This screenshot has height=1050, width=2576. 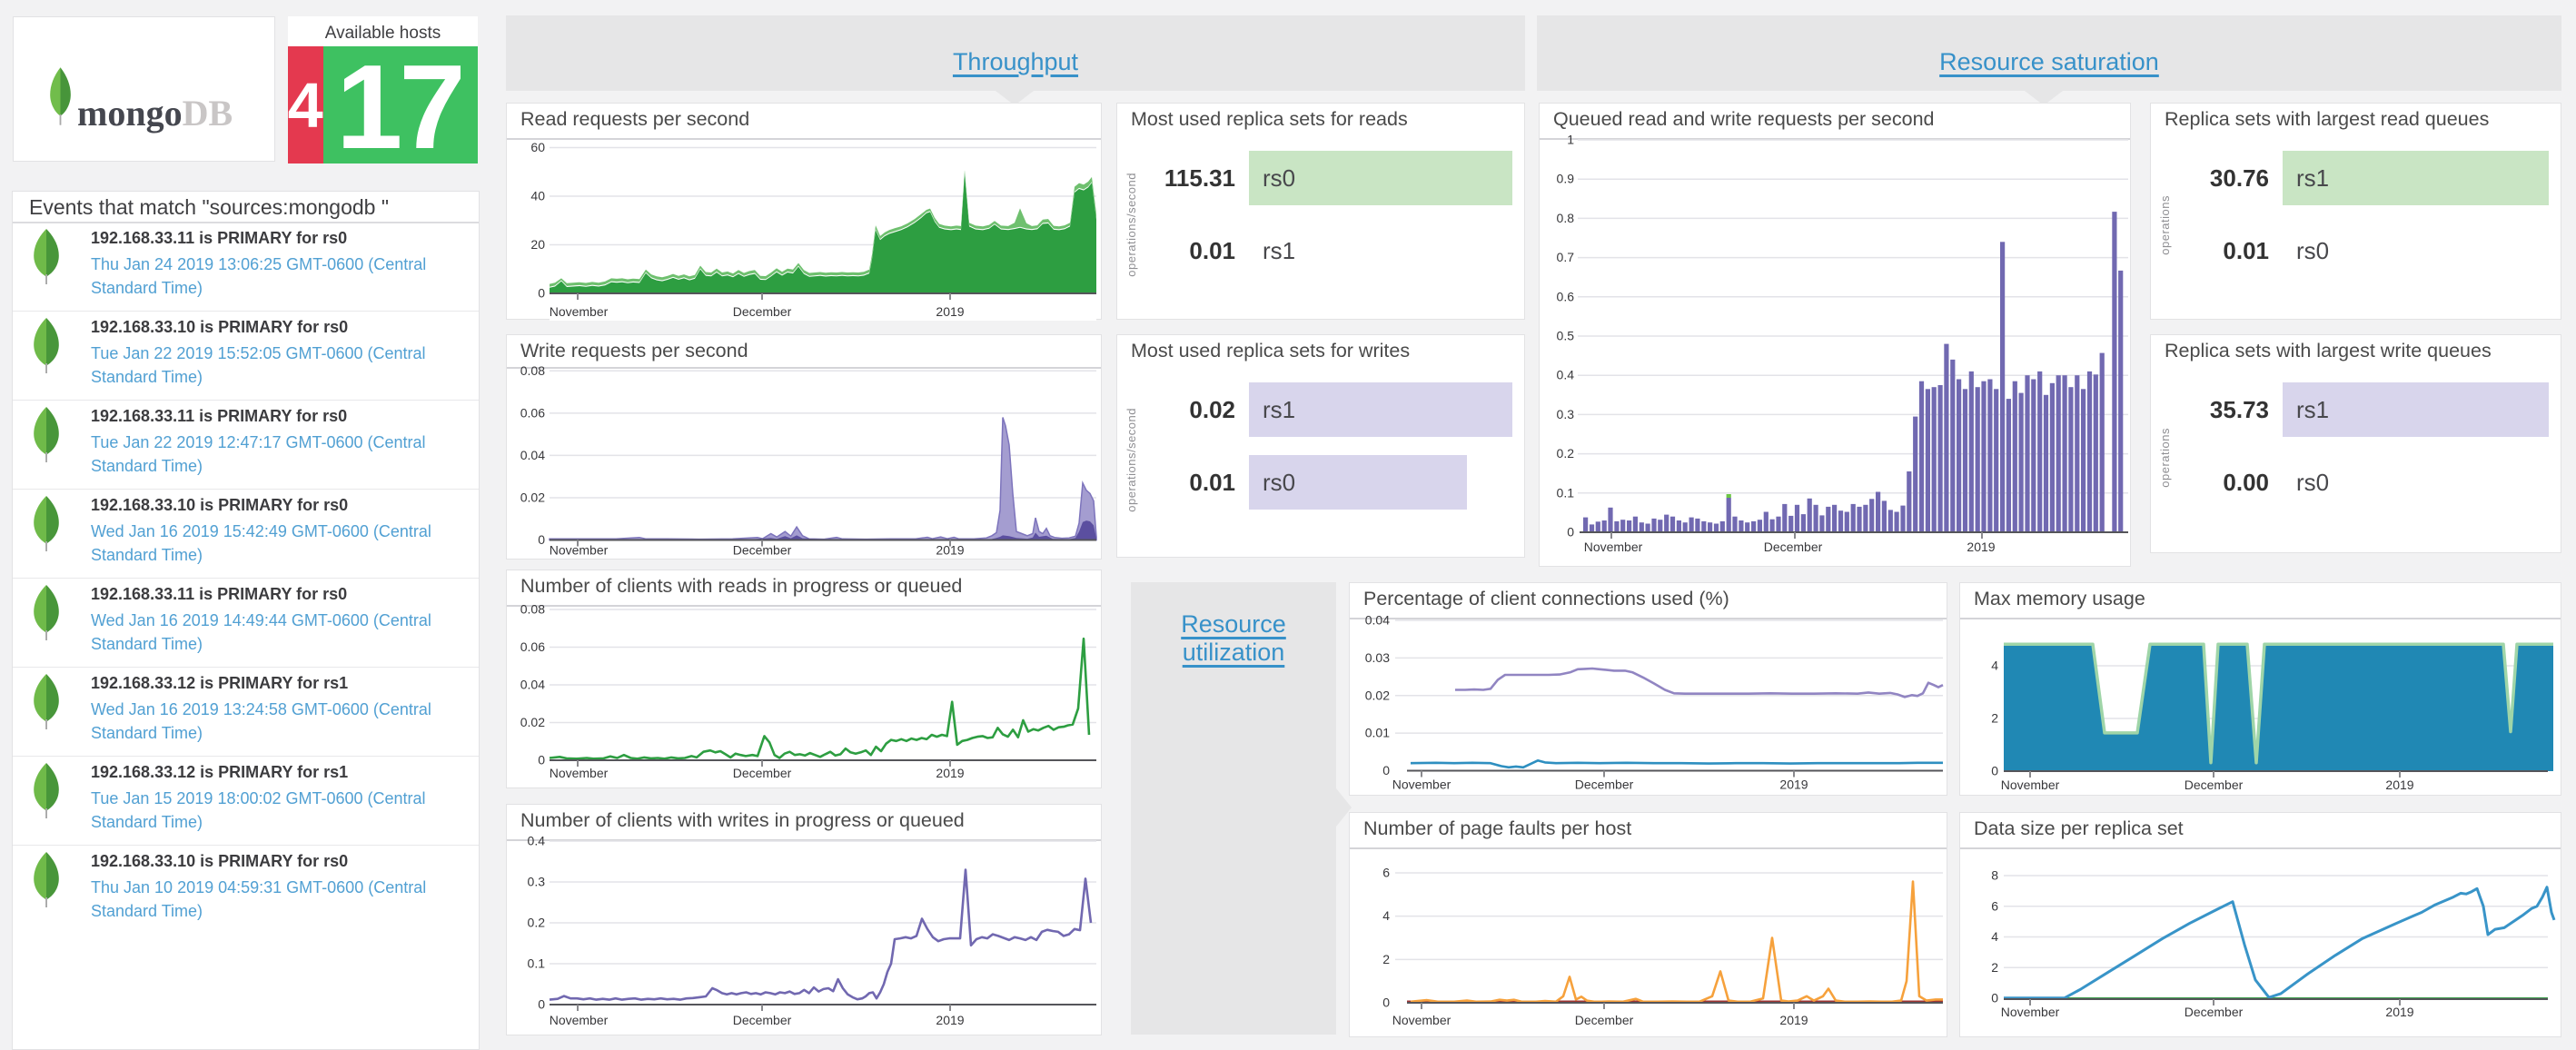 I want to click on svg-text: 60, so click(x=537, y=147).